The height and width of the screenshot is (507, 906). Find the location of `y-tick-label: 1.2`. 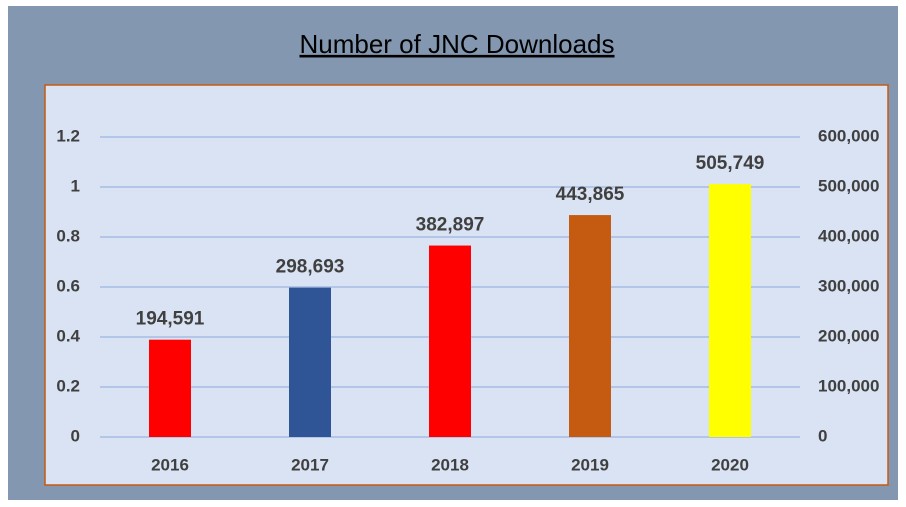

y-tick-label: 1.2 is located at coordinates (68, 135).